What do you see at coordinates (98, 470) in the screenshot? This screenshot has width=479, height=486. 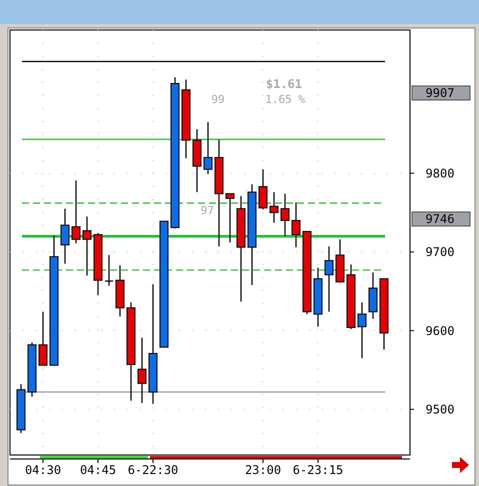 I see `x-tick-label: 04:45` at bounding box center [98, 470].